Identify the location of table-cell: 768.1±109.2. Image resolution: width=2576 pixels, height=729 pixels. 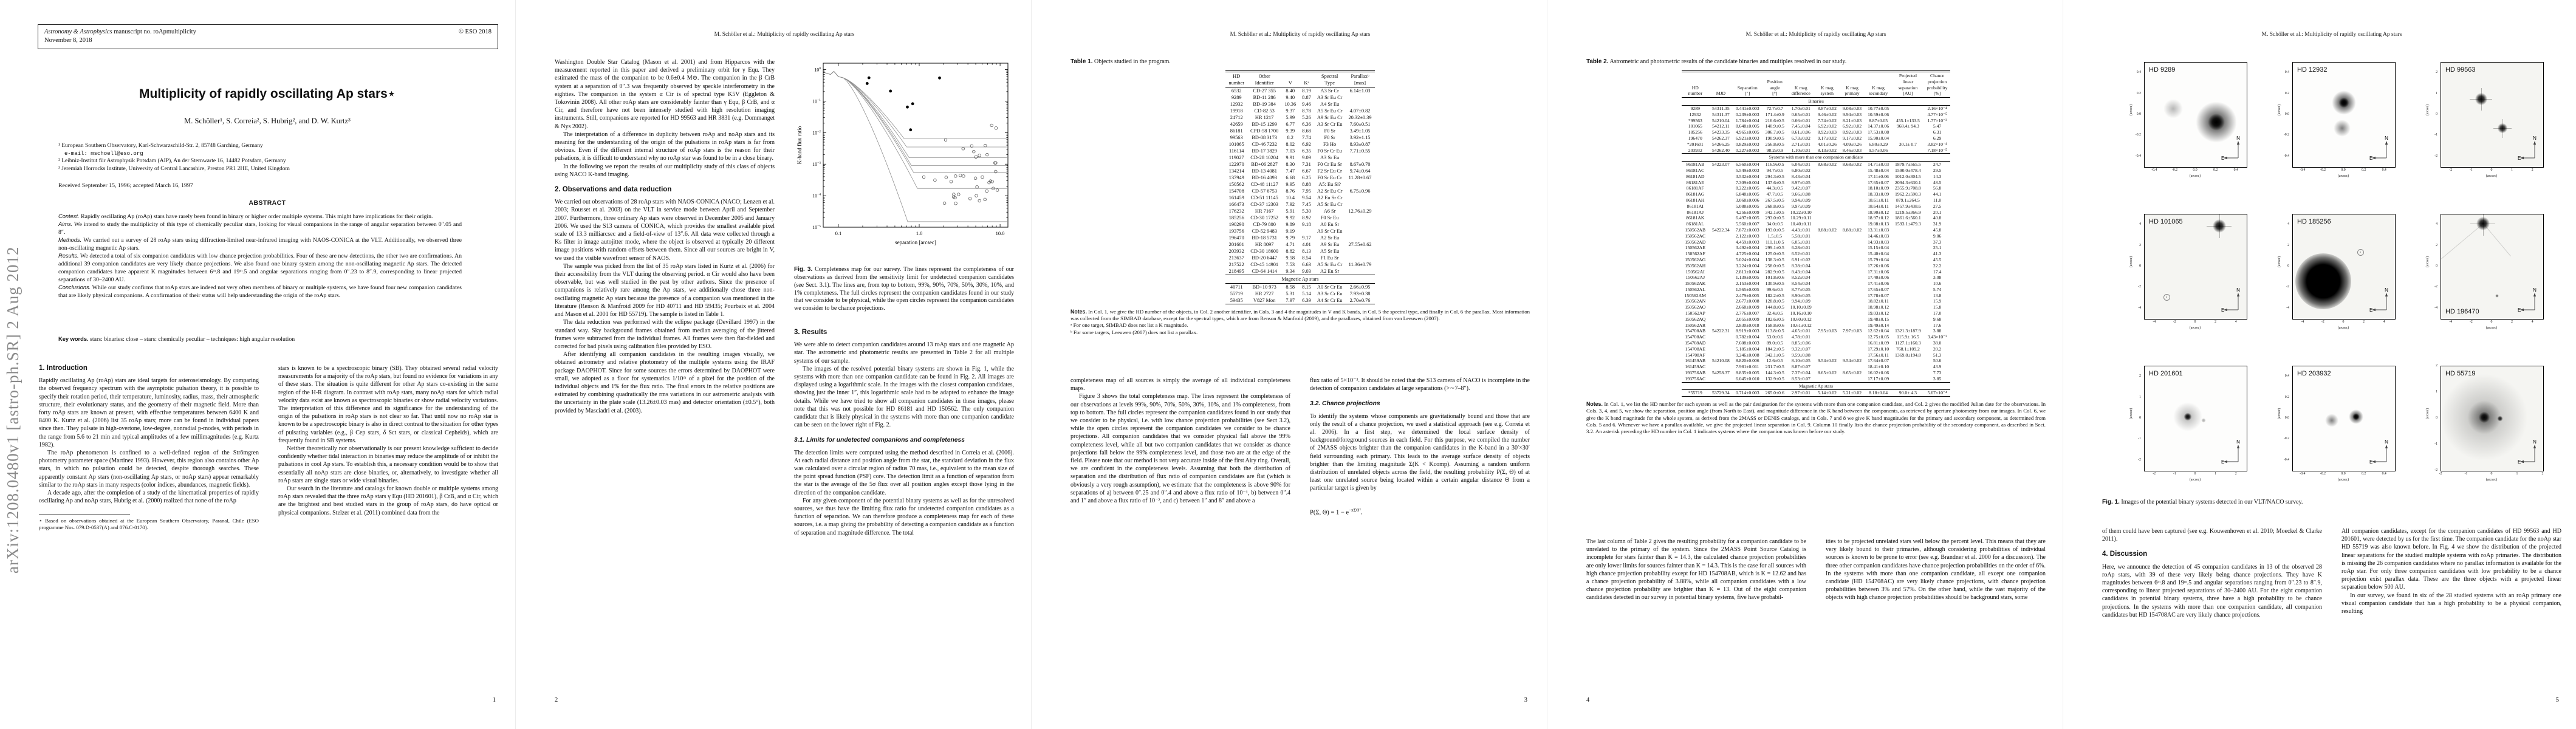
(1908, 349).